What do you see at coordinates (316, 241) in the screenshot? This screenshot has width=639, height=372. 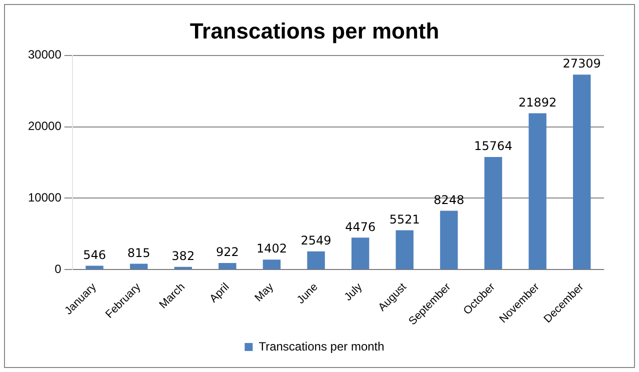 I see `data-label: 2549` at bounding box center [316, 241].